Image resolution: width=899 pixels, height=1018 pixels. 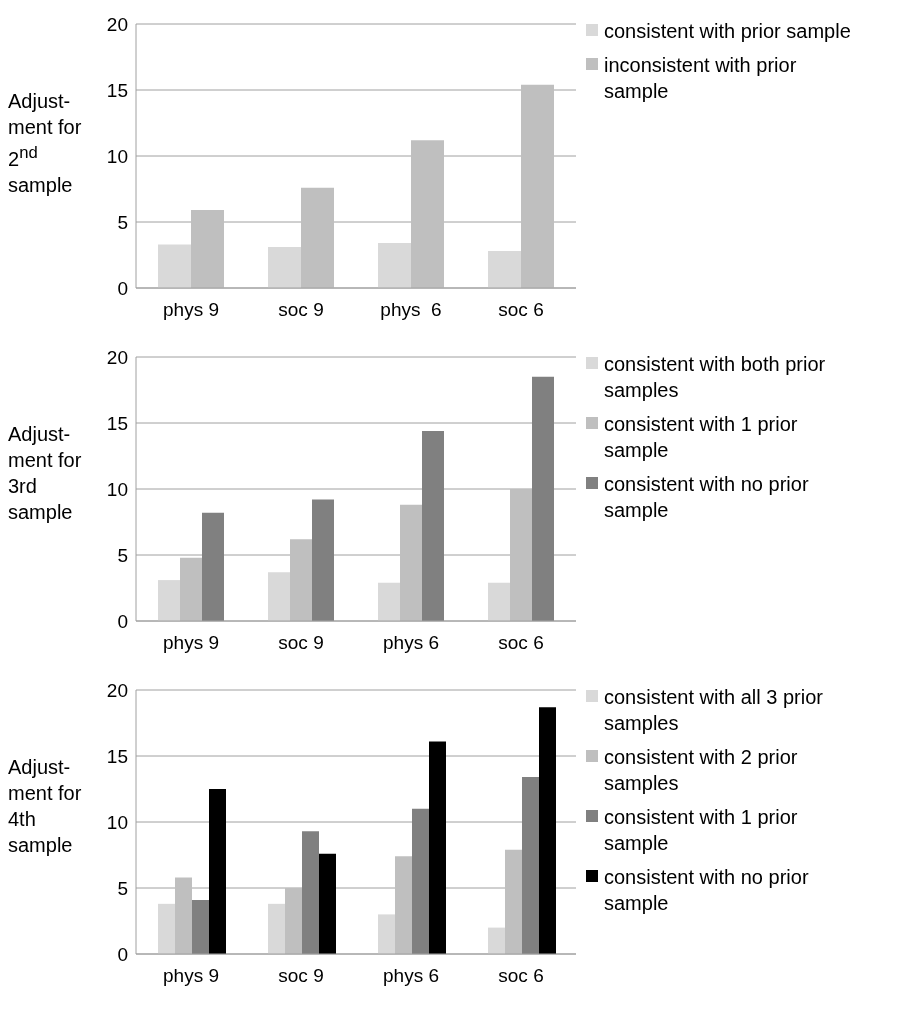 What do you see at coordinates (701, 770) in the screenshot?
I see `legend-label: consistent with 2 prior samples` at bounding box center [701, 770].